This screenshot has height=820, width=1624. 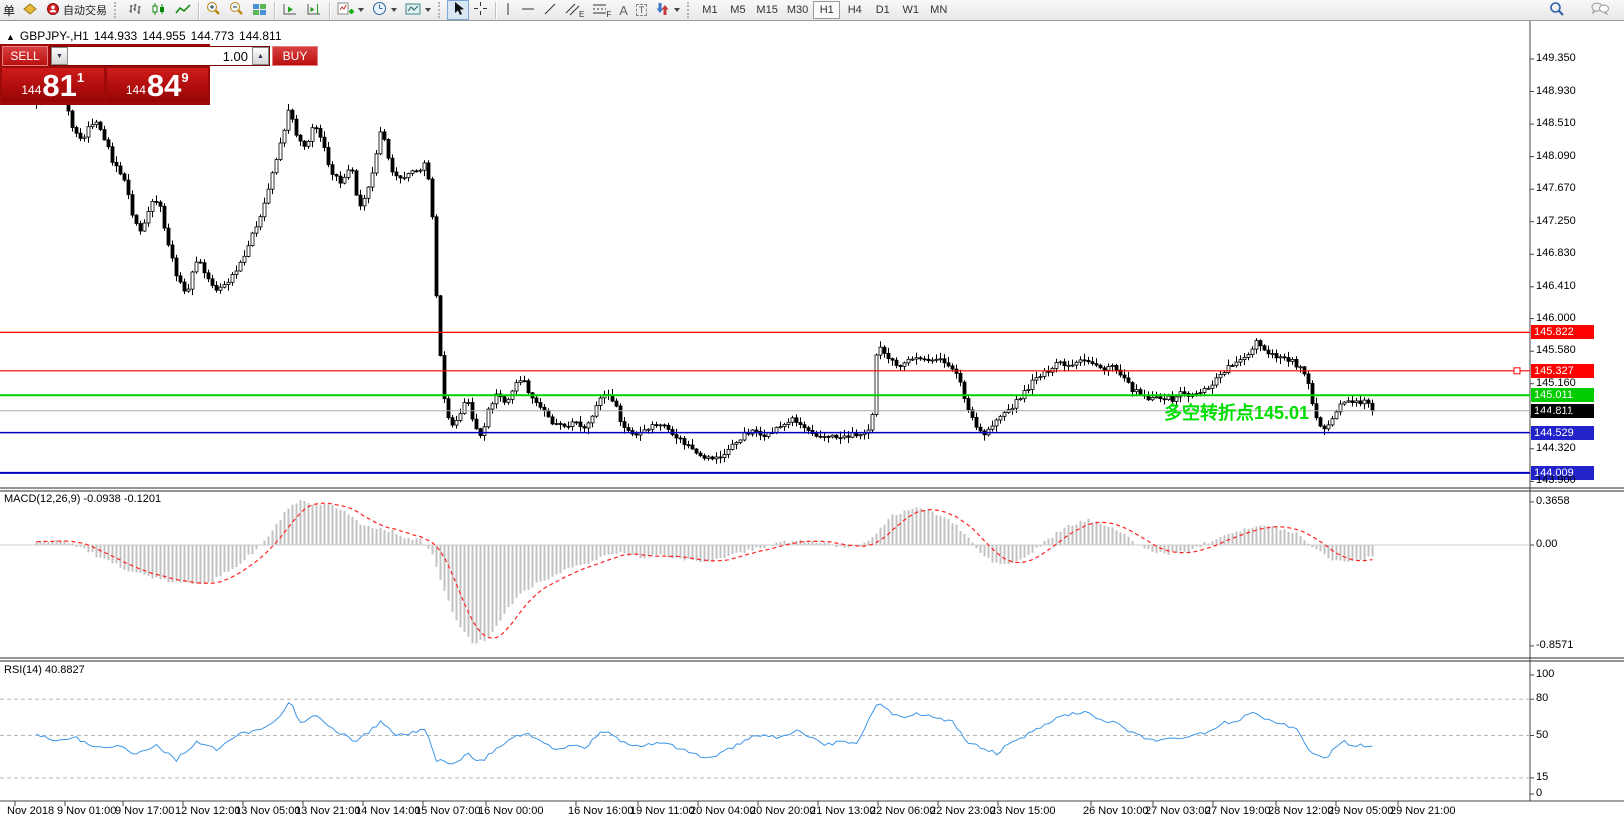 I want to click on timeframe-toolbar: M1 M5 M15 M30 H1 H4 D1 W1 MN, so click(x=824, y=10).